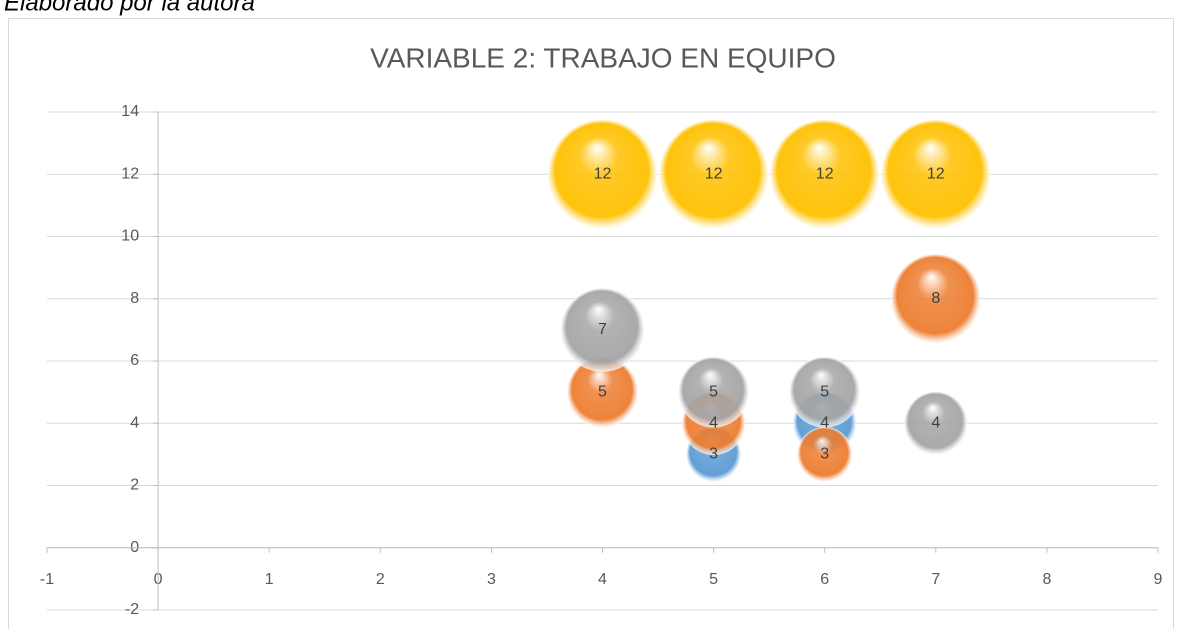 This screenshot has width=1182, height=629. I want to click on y-tick-label: 14, so click(130, 111).